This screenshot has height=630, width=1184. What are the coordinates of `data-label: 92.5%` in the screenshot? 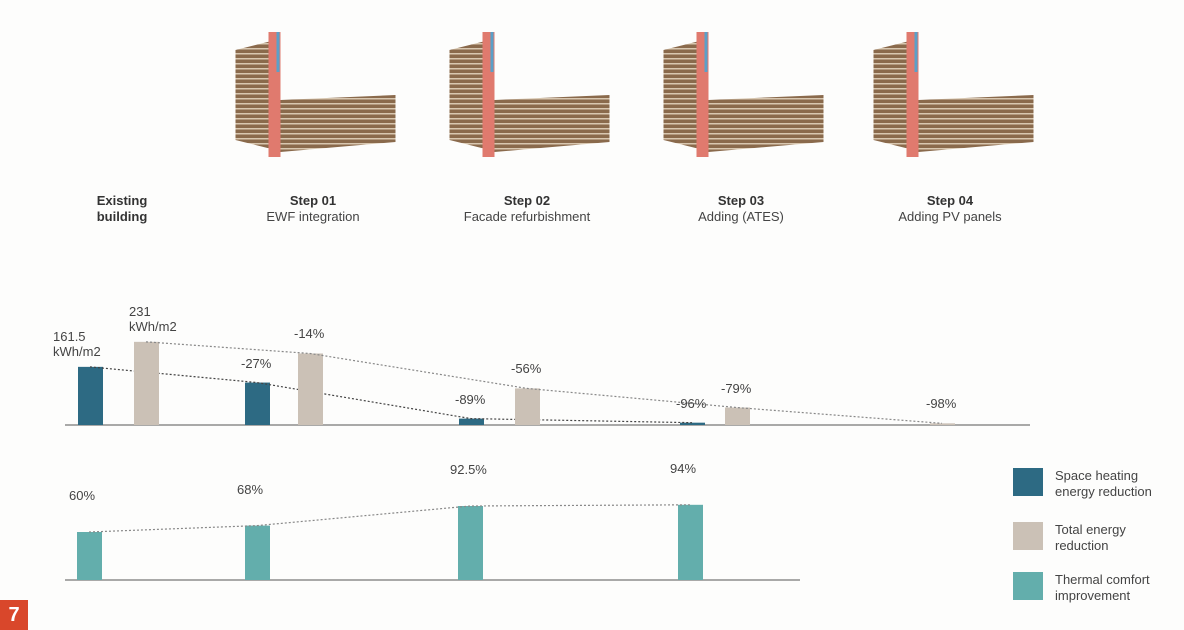 It's located at (468, 469).